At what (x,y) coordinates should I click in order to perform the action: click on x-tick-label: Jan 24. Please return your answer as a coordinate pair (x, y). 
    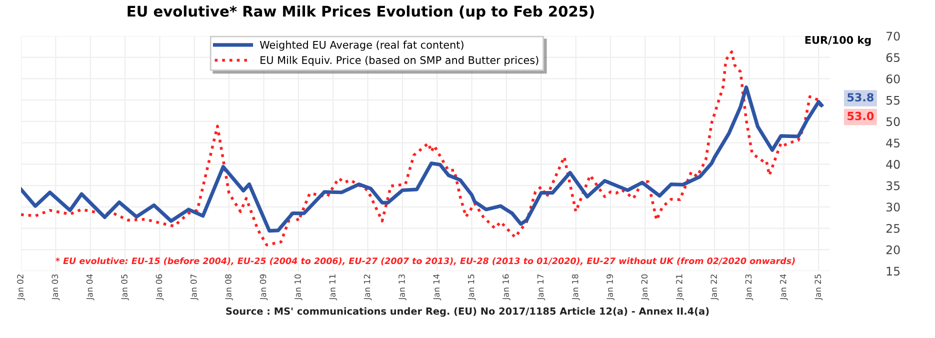
    Looking at the image, I should click on (784, 287).